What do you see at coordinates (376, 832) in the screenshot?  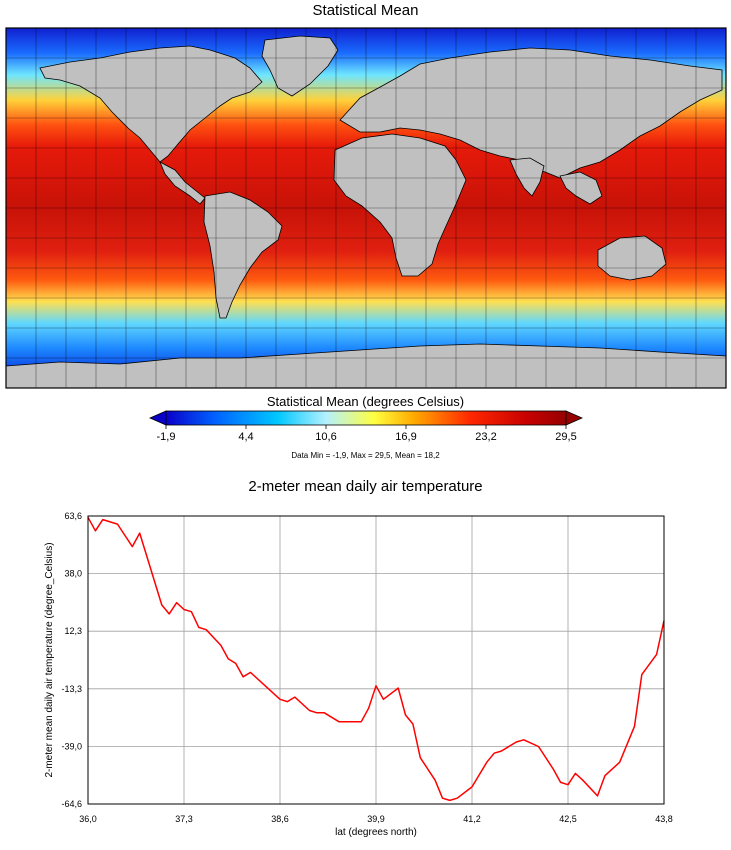 I see `x-axis-label: lat (degrees north)` at bounding box center [376, 832].